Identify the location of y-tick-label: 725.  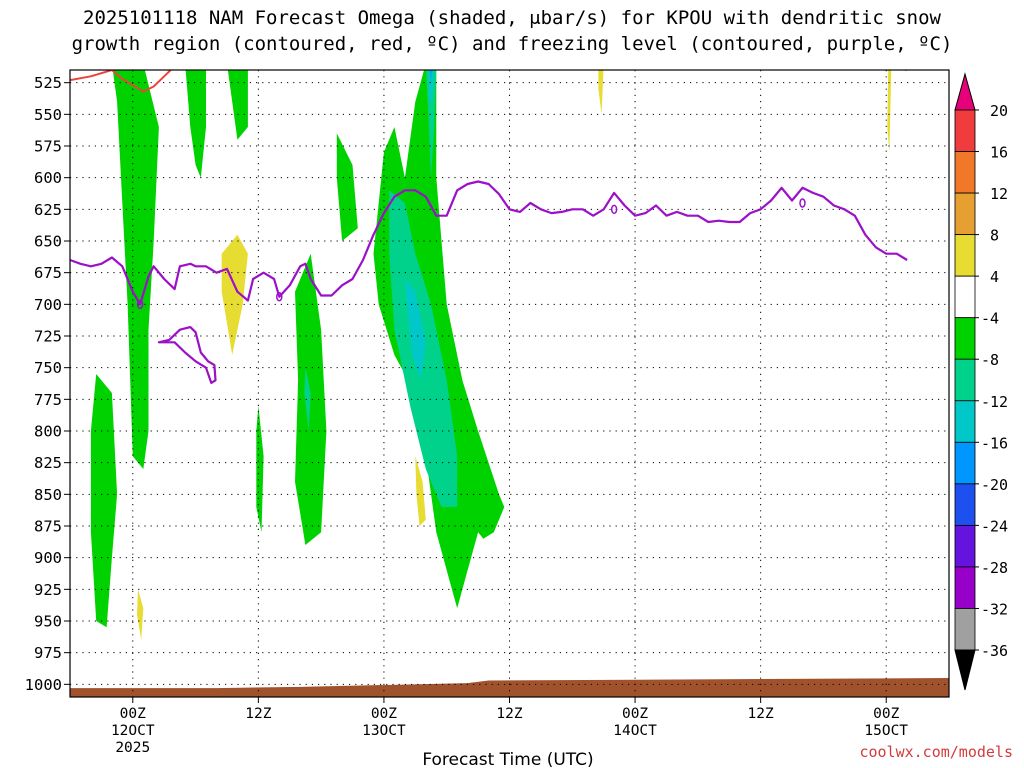
(48, 337).